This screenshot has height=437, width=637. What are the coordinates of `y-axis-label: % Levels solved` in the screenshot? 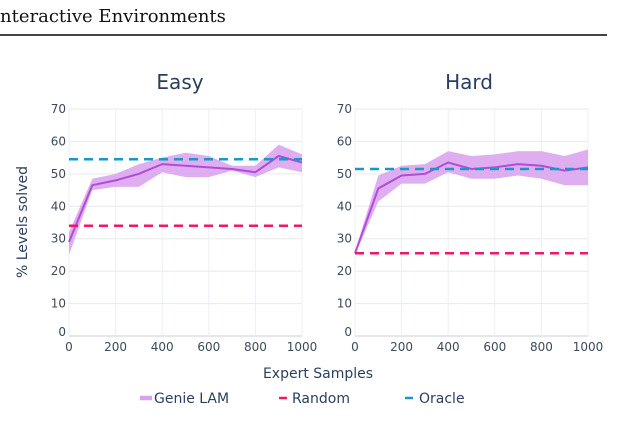 It's located at (23, 222).